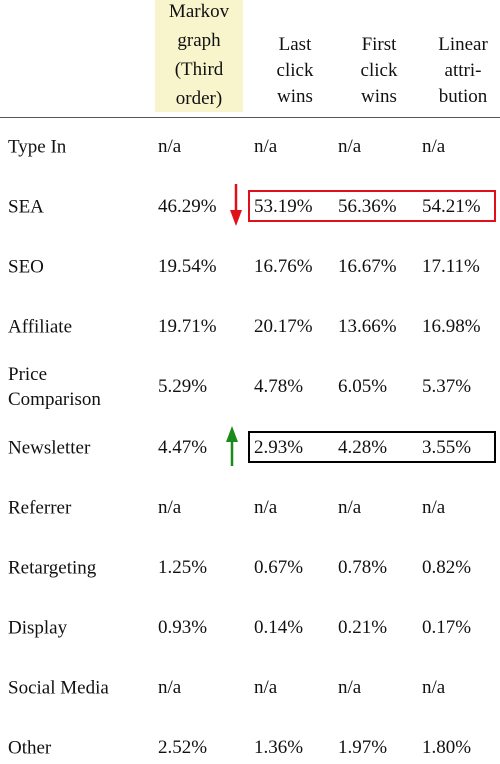 The image size is (500, 764). Describe the element at coordinates (283, 267) in the screenshot. I see `cell: 16.76%` at that location.